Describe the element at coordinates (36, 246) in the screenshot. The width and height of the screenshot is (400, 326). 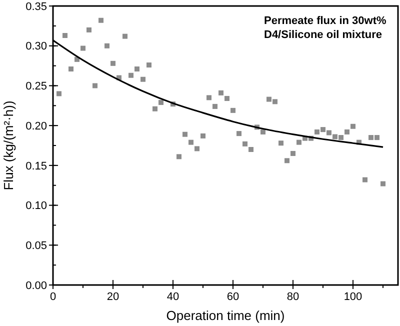
I see `y-tick-label: 0.05` at that location.